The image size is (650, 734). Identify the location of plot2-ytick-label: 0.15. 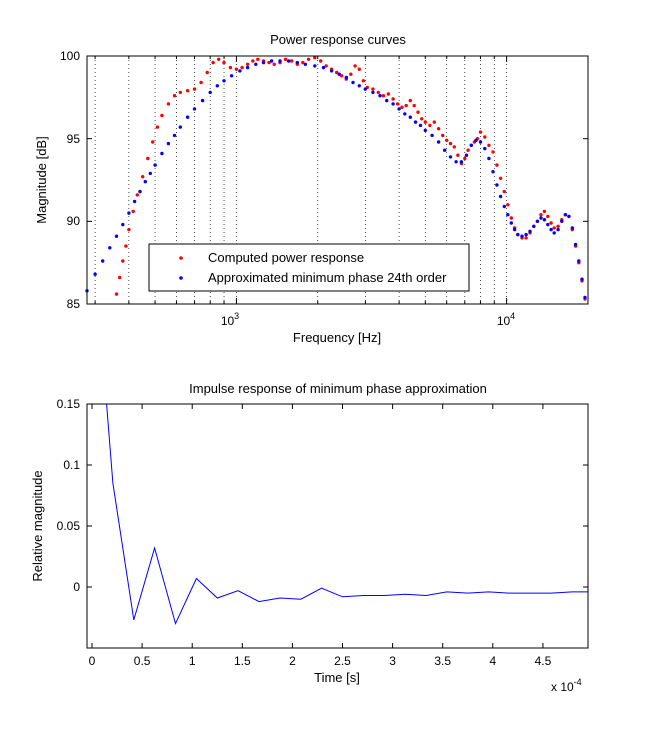
(69, 404).